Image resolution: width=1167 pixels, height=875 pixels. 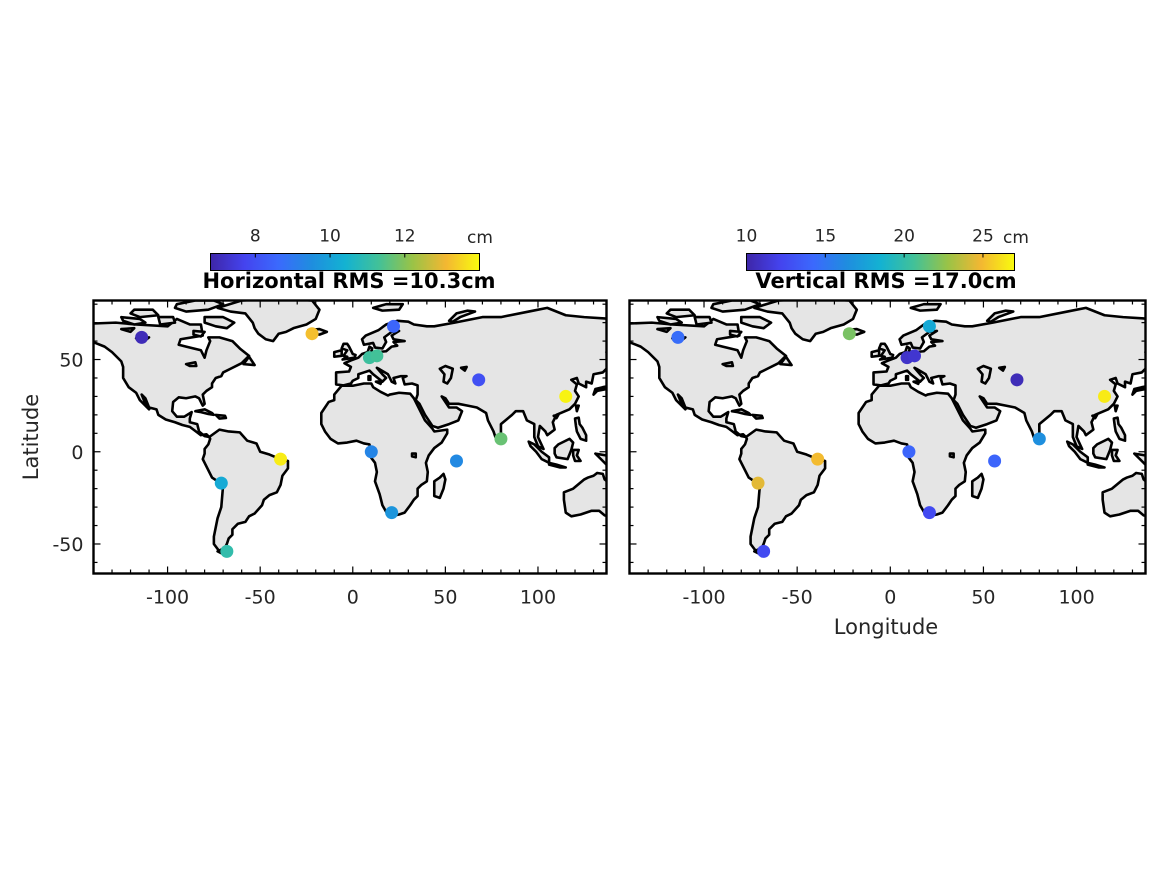 I want to click on right-title: Vertical RMS =17.0cm, so click(x=885, y=281).